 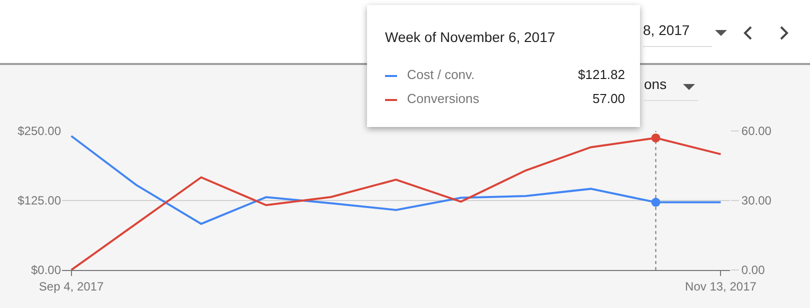 What do you see at coordinates (443, 98) in the screenshot?
I see `legend-label: Conversions` at bounding box center [443, 98].